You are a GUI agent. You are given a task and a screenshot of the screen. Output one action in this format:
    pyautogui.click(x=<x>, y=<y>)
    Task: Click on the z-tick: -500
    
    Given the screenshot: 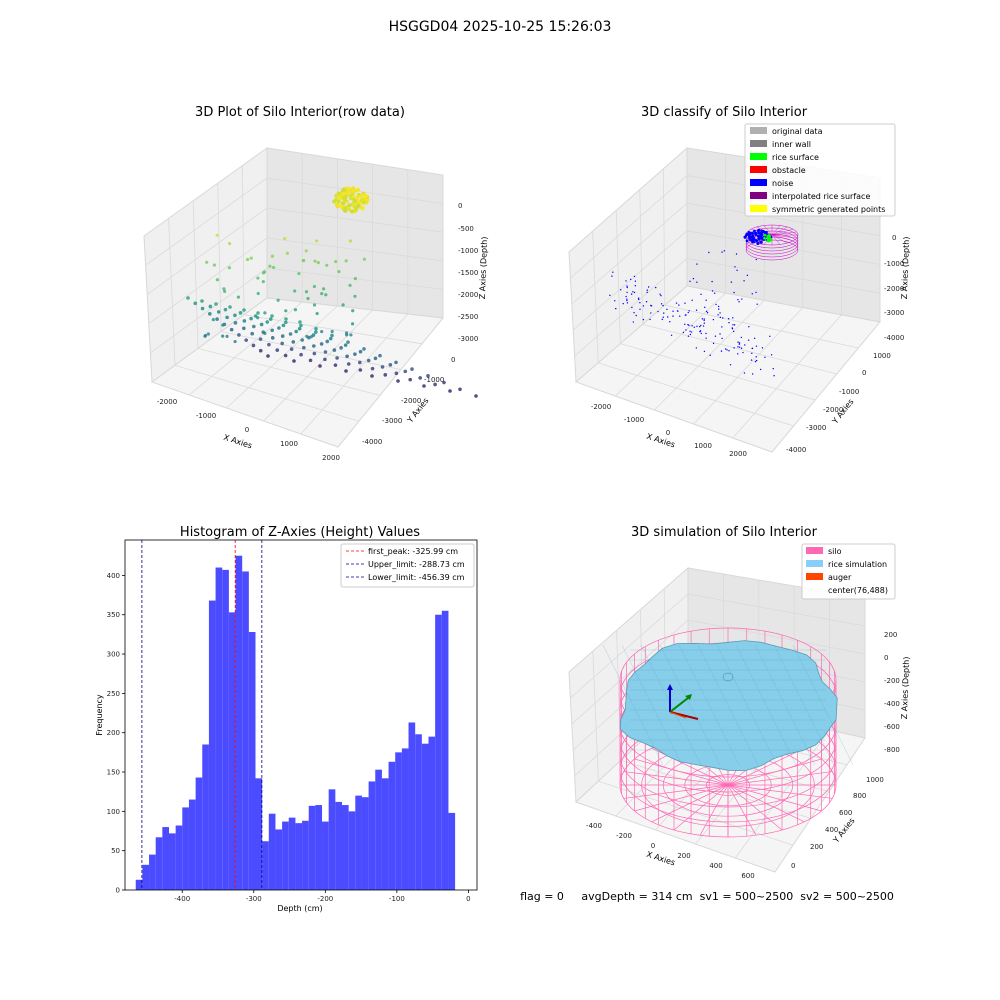 What is the action you would take?
    pyautogui.click(x=466, y=229)
    